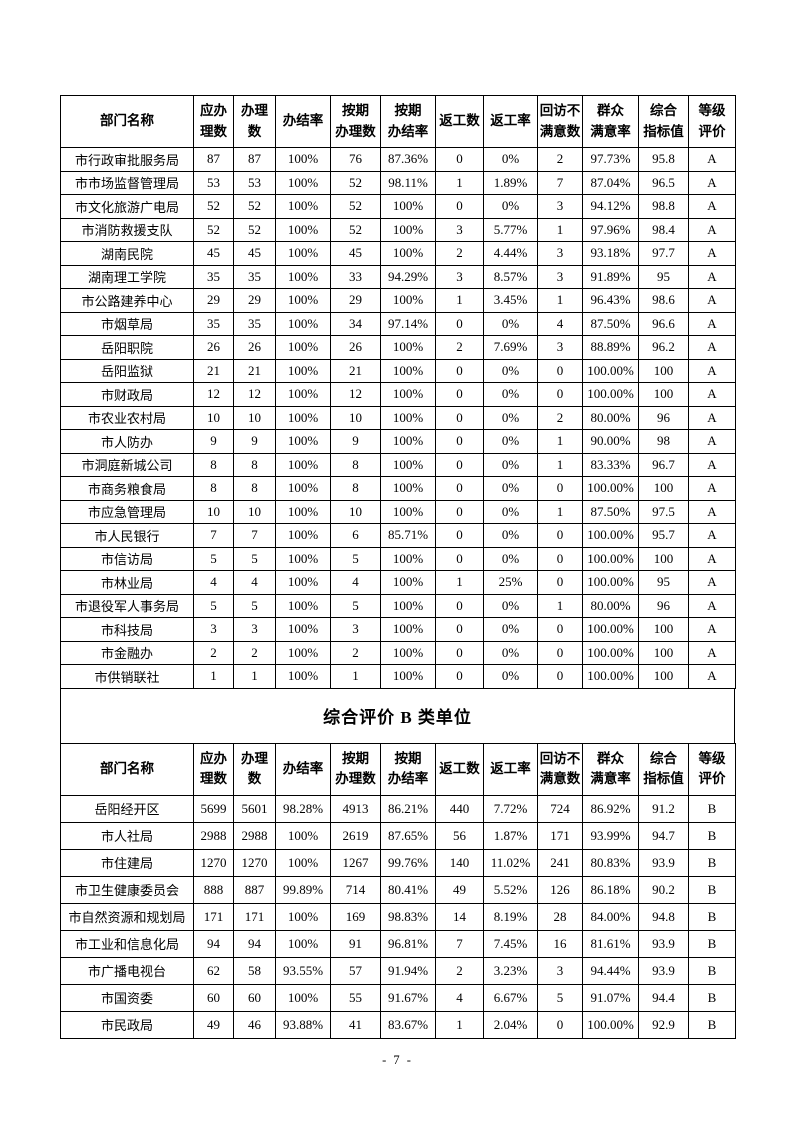  I want to click on value-cell: 49, so click(213, 1024).